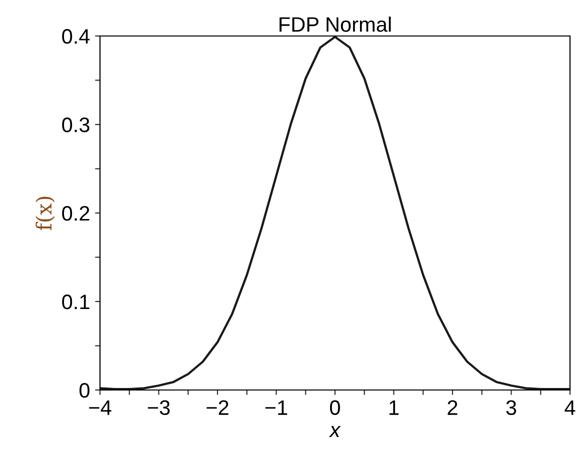 The width and height of the screenshot is (584, 458). Describe the element at coordinates (511, 408) in the screenshot. I see `x-tick-label: 3` at that location.